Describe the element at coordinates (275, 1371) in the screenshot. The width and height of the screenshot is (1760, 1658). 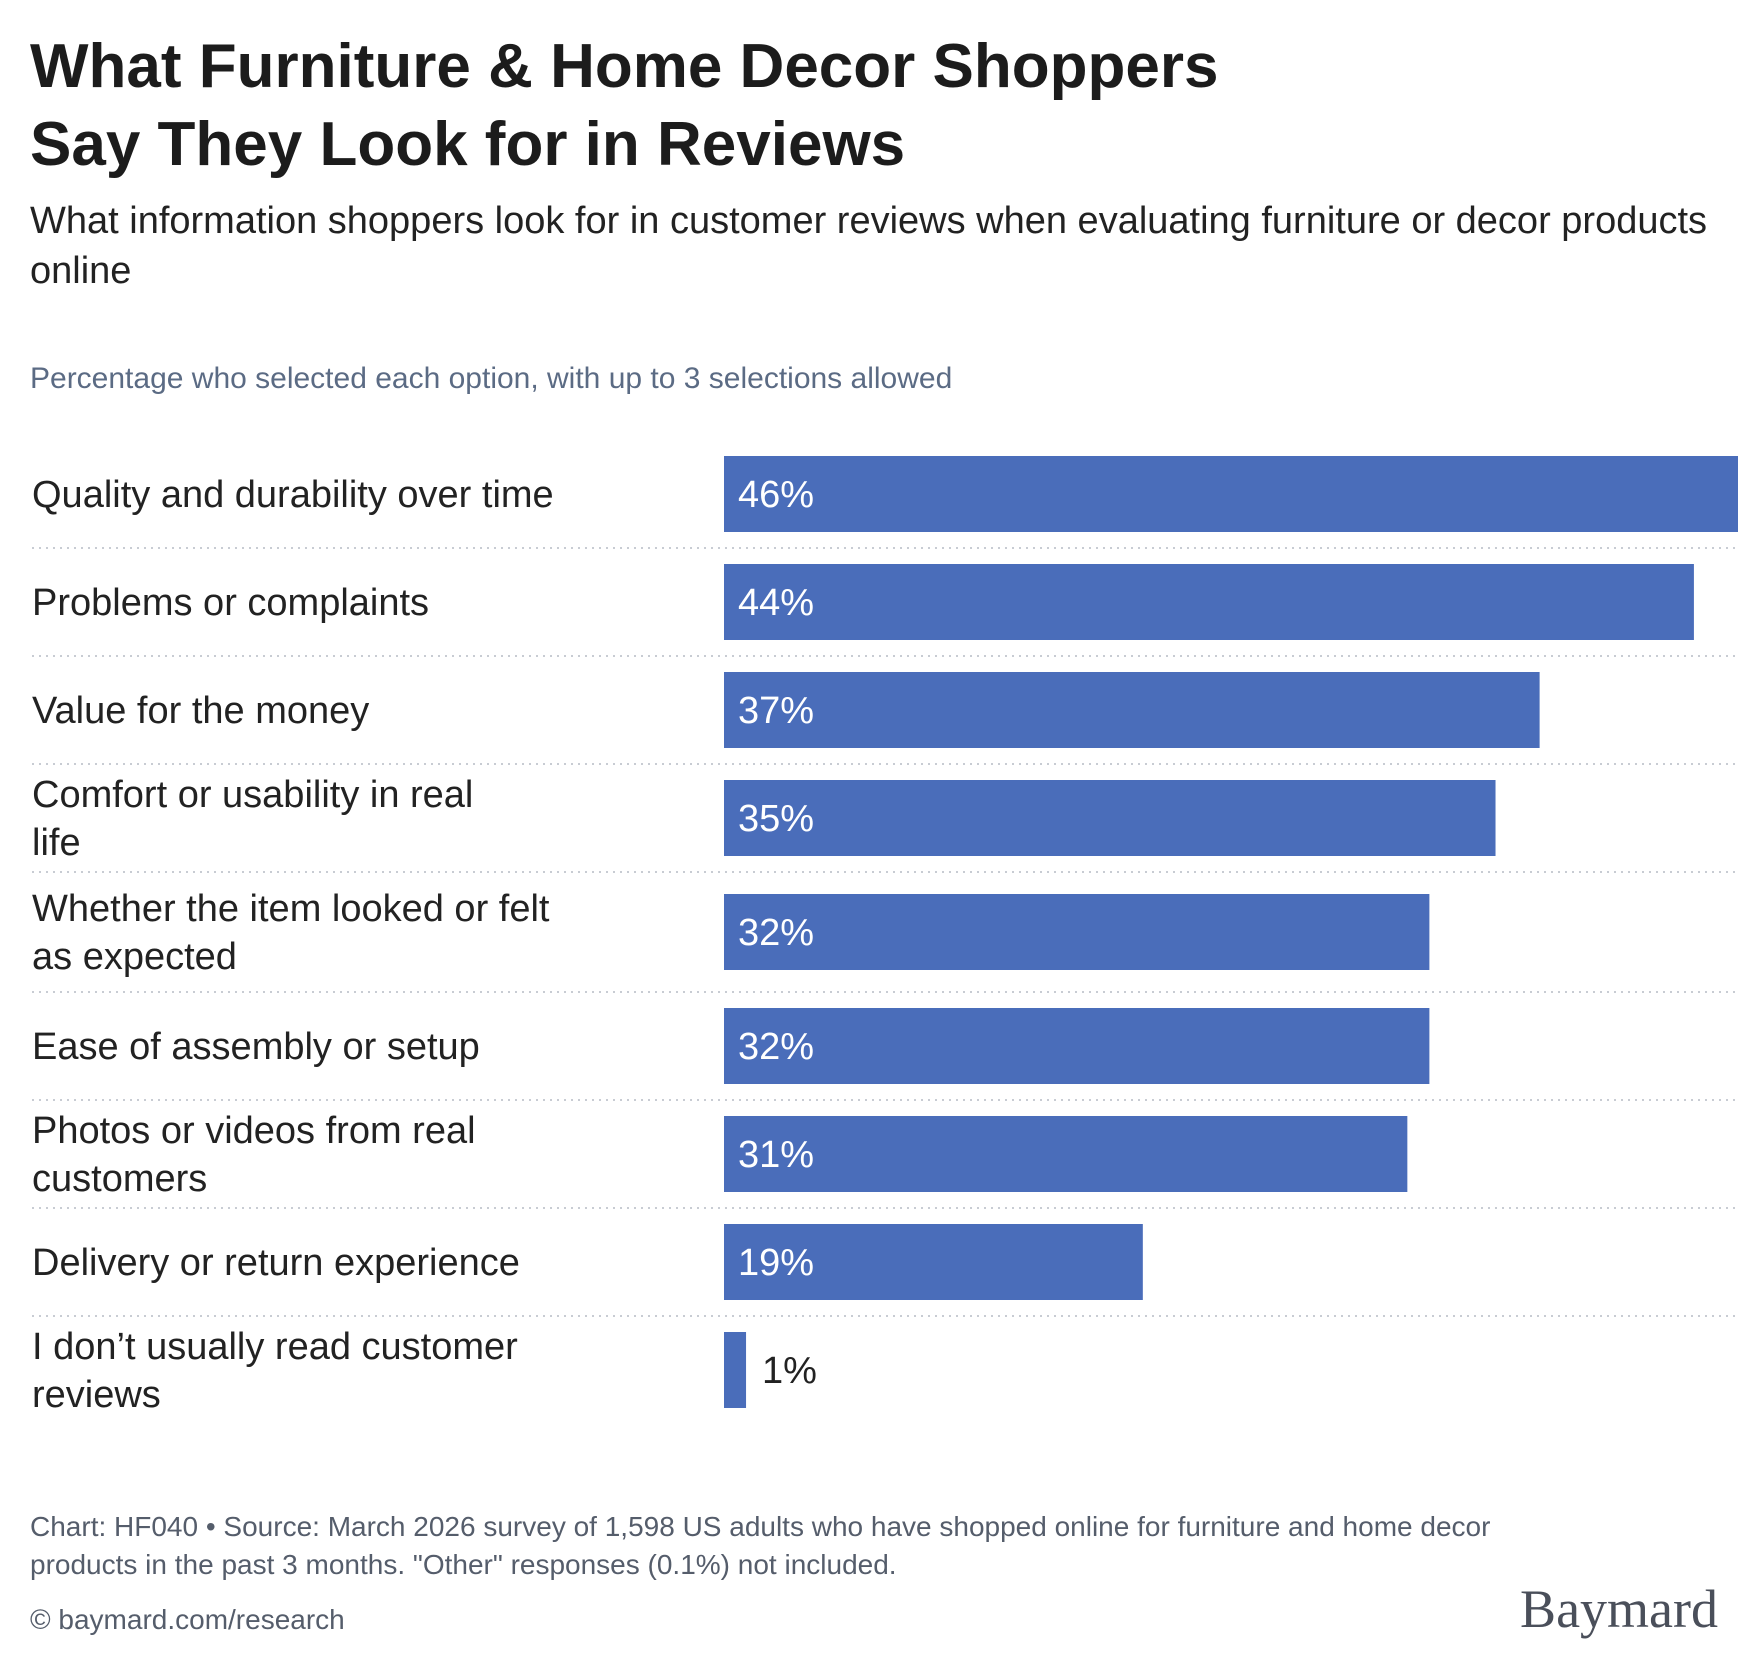
I see `category-label-9: I don’t usually read customer reviews` at that location.